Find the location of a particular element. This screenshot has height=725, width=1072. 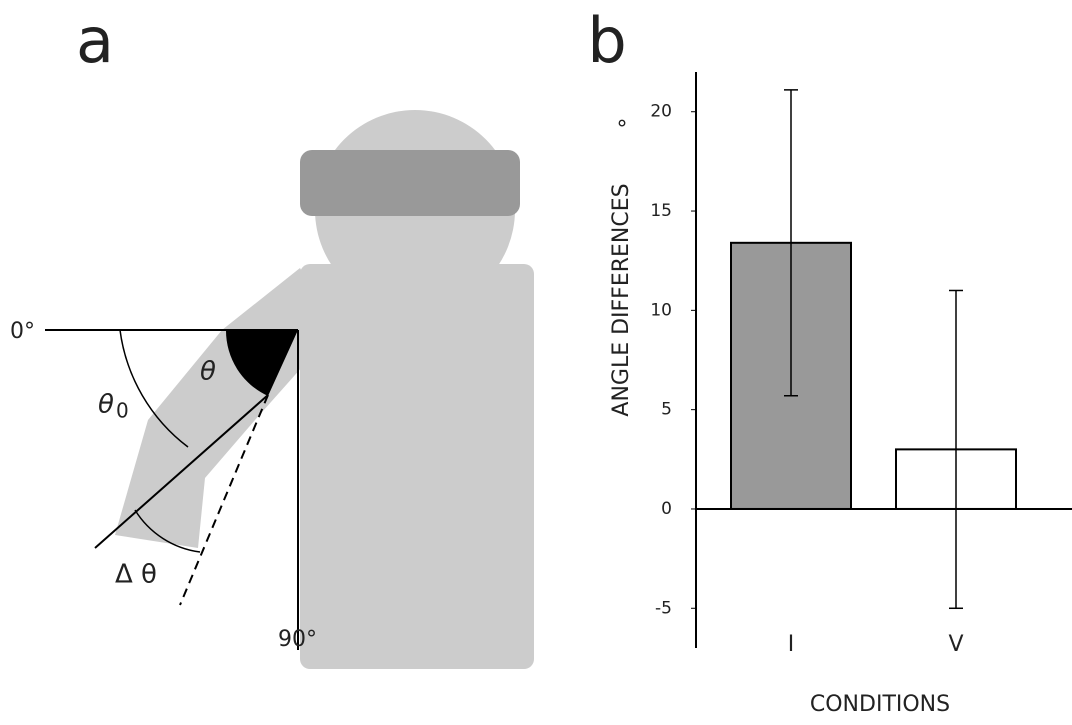

panel-label: b is located at coordinates (606, 40).